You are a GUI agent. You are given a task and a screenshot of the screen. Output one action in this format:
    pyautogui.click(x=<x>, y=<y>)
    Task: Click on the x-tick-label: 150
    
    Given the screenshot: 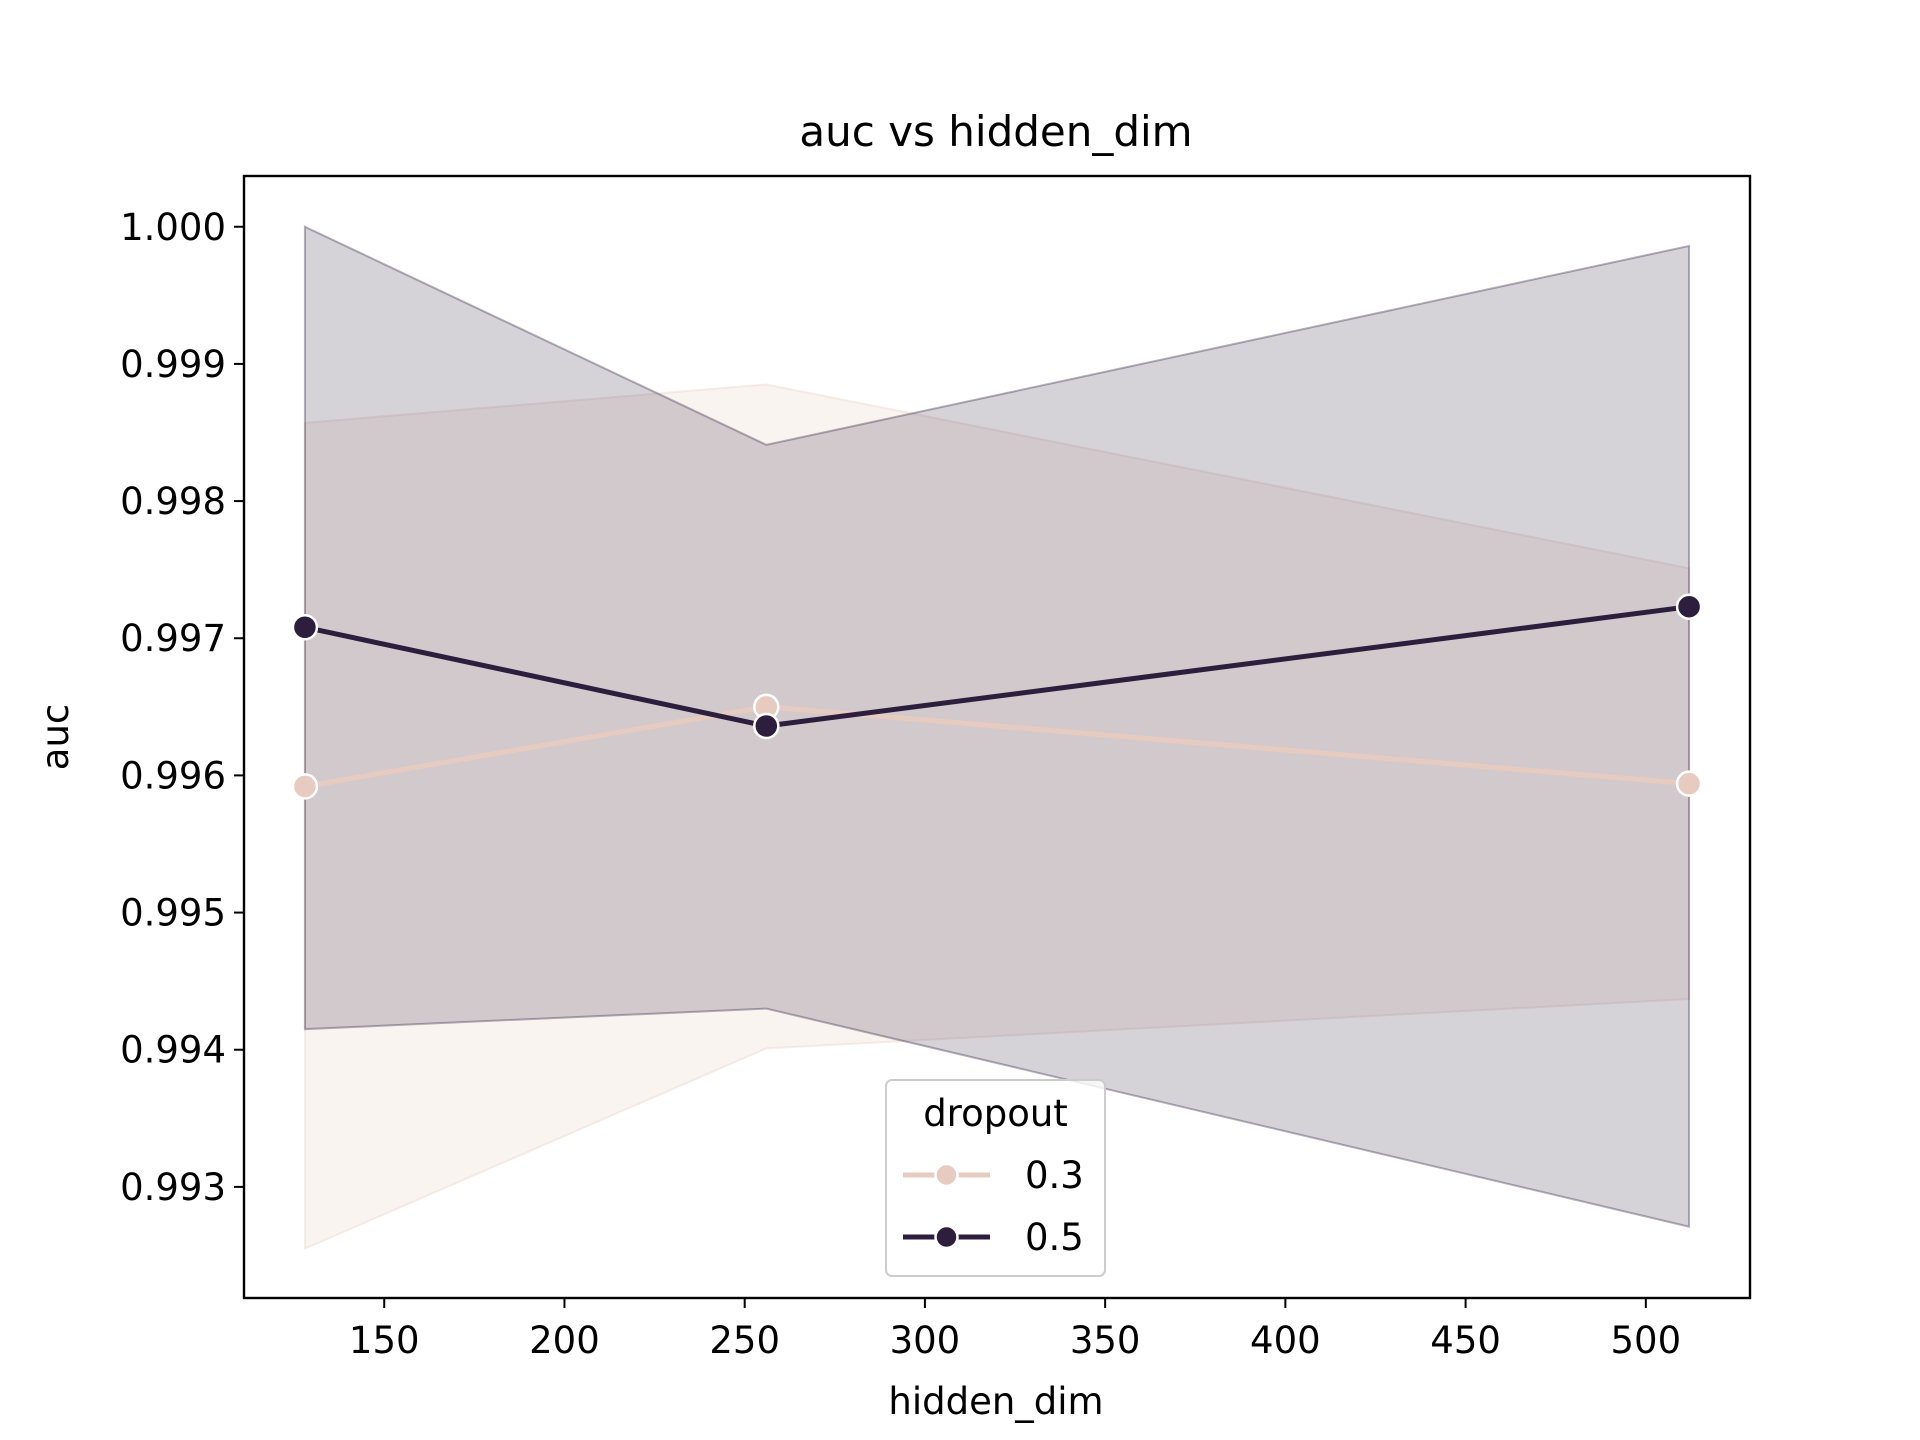 What is the action you would take?
    pyautogui.click(x=384, y=1340)
    